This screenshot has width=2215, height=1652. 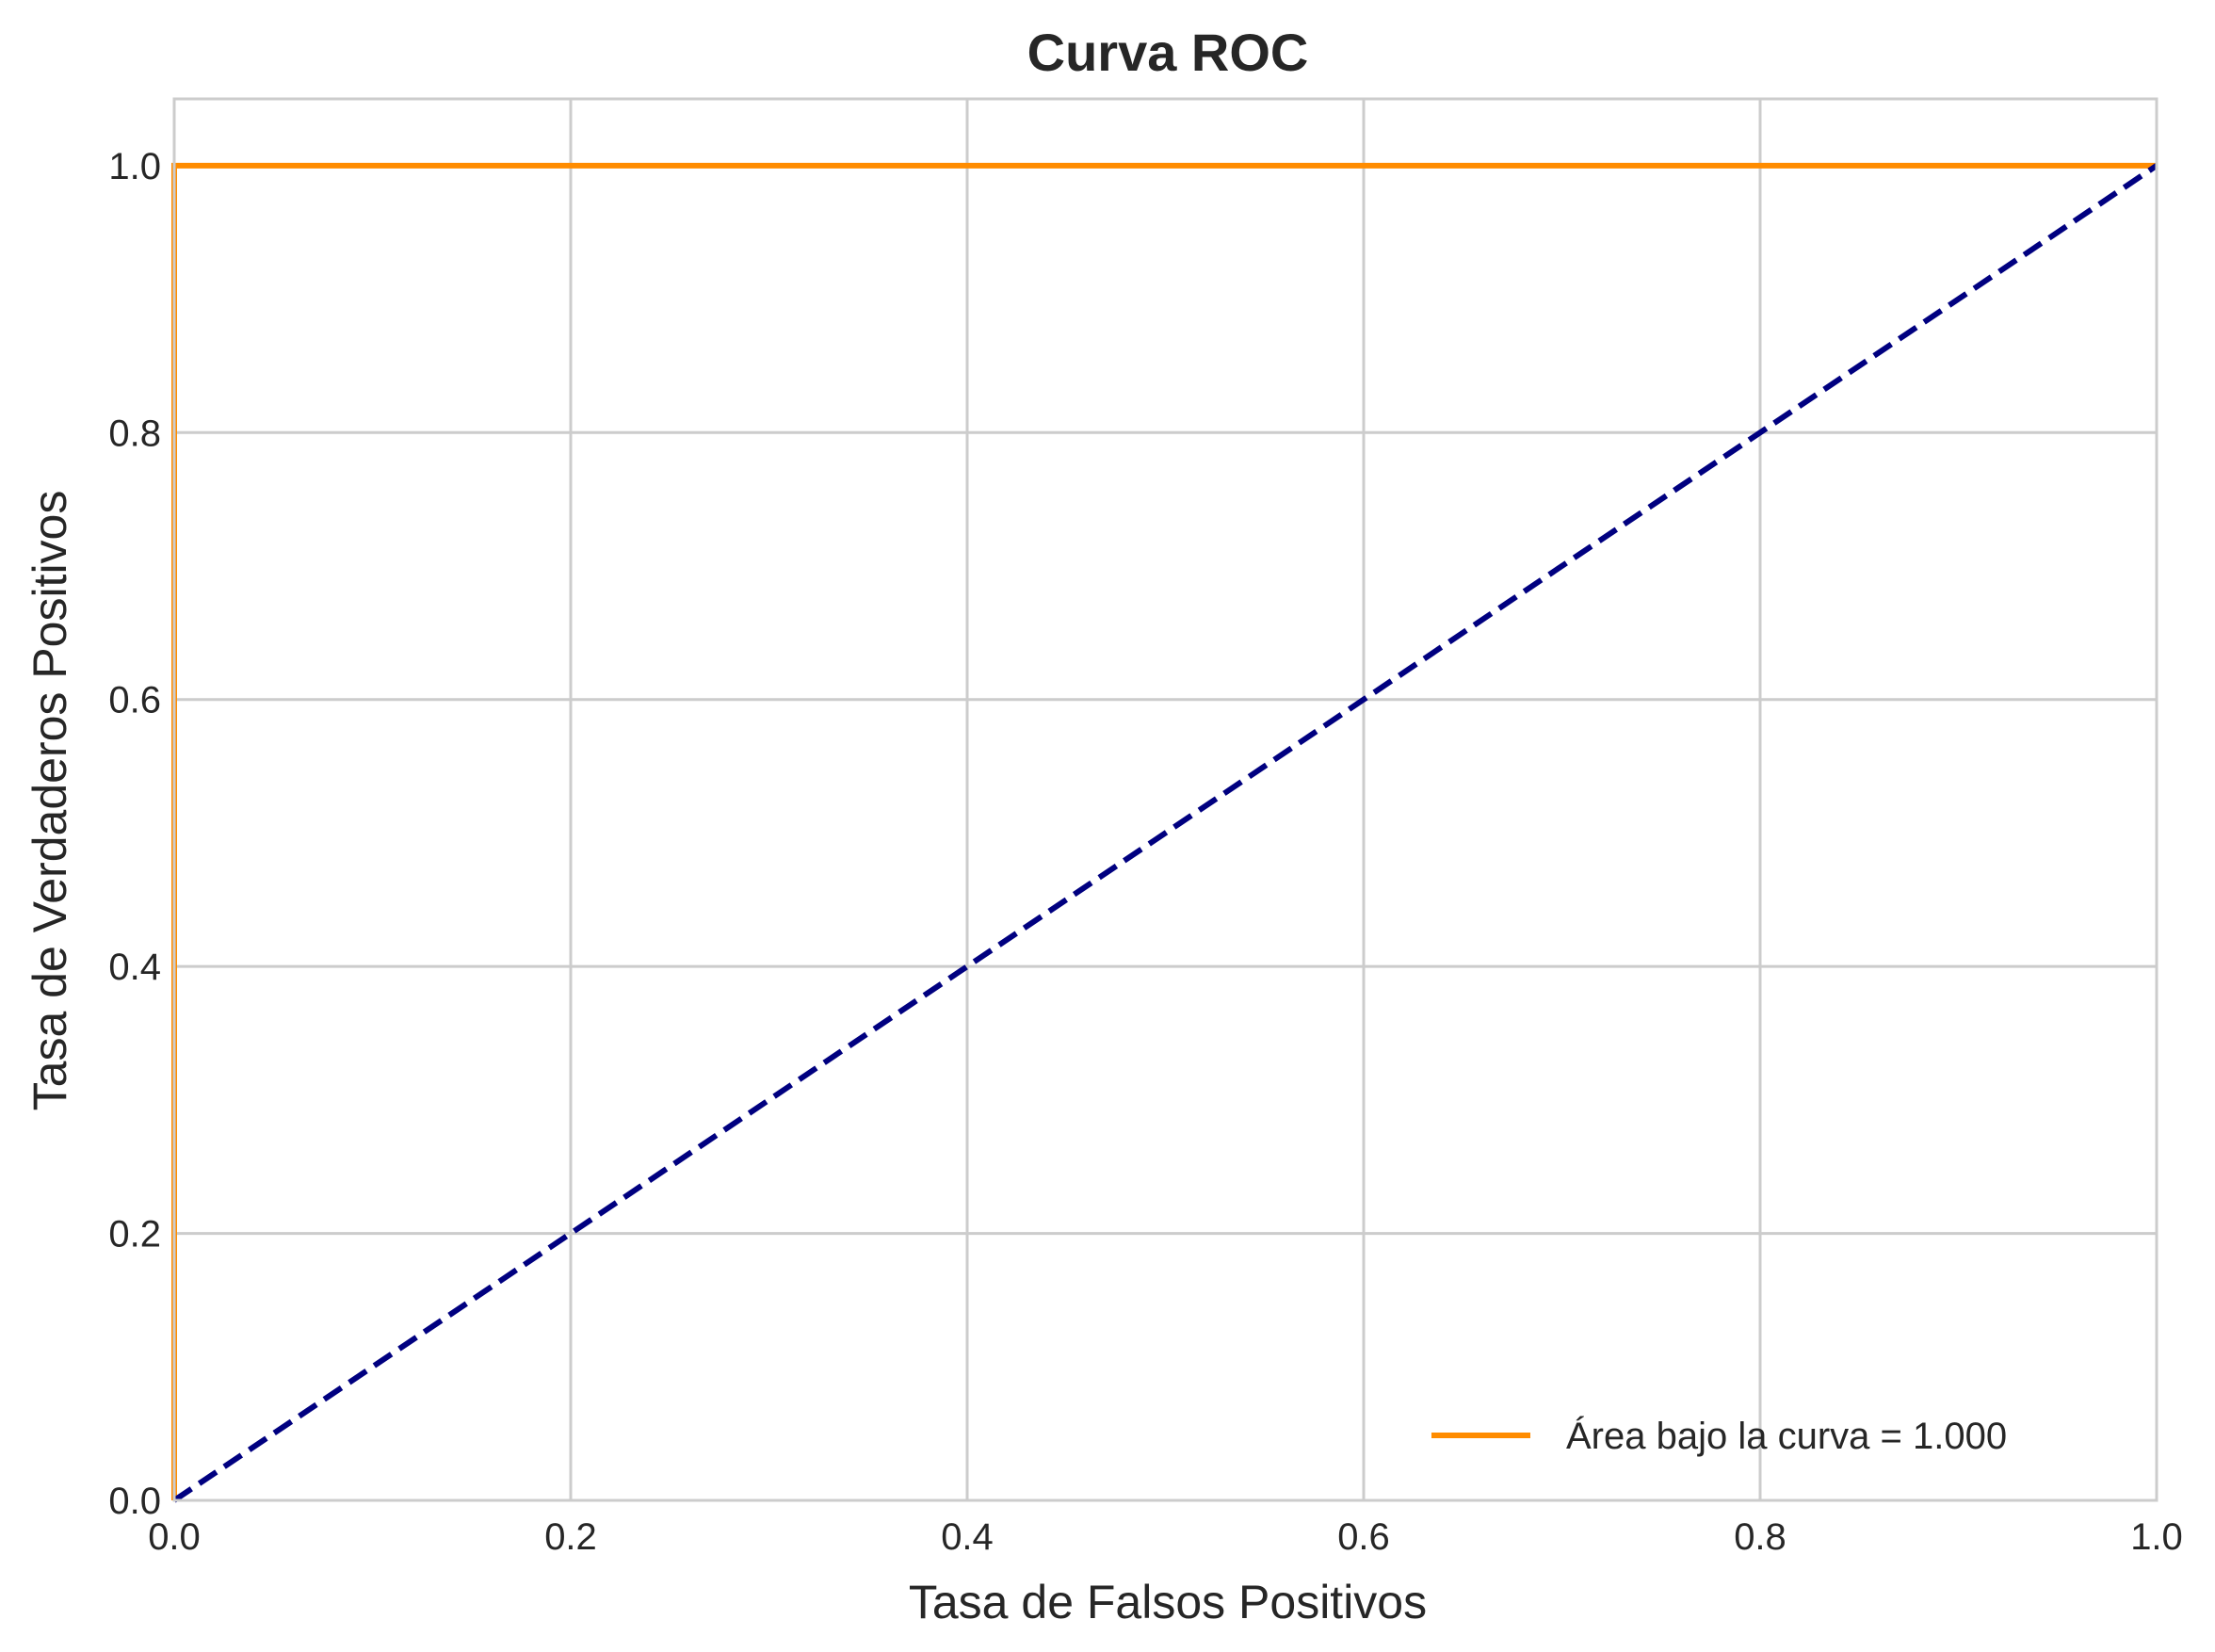 I want to click on chart-title: Curva ROC, so click(x=1168, y=52).